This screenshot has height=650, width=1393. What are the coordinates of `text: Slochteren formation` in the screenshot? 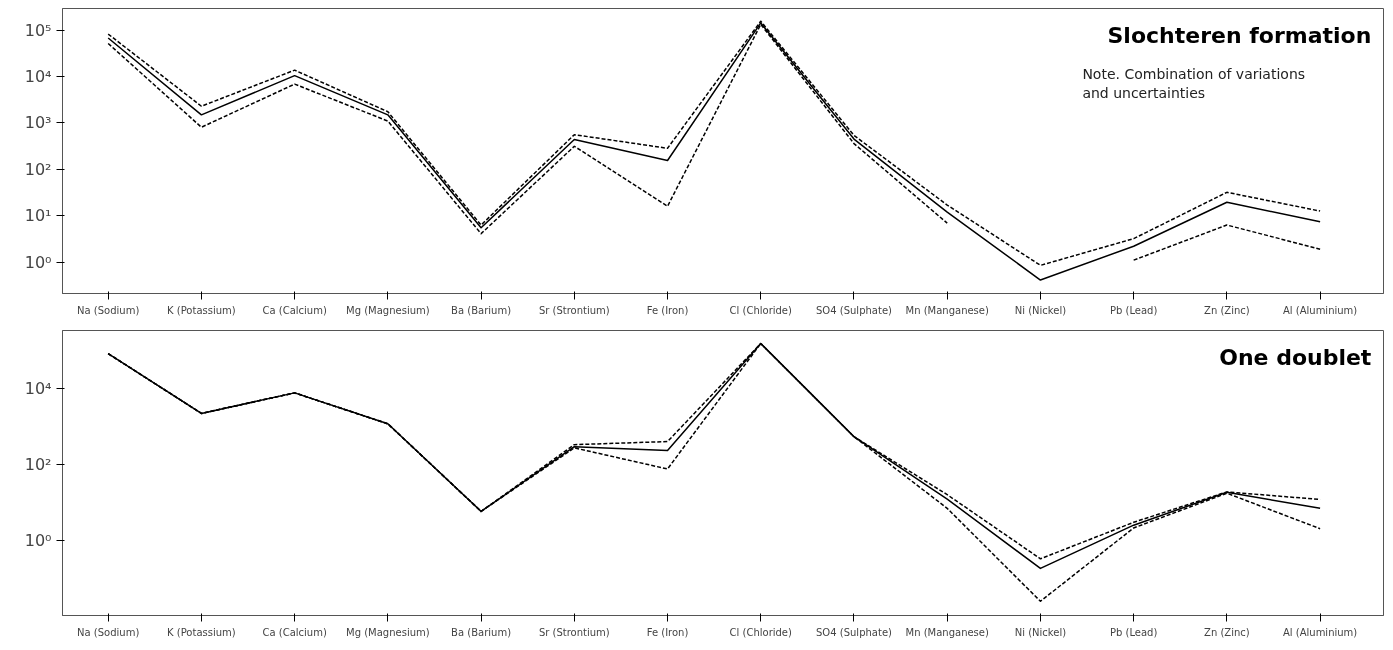 It's located at (1239, 35).